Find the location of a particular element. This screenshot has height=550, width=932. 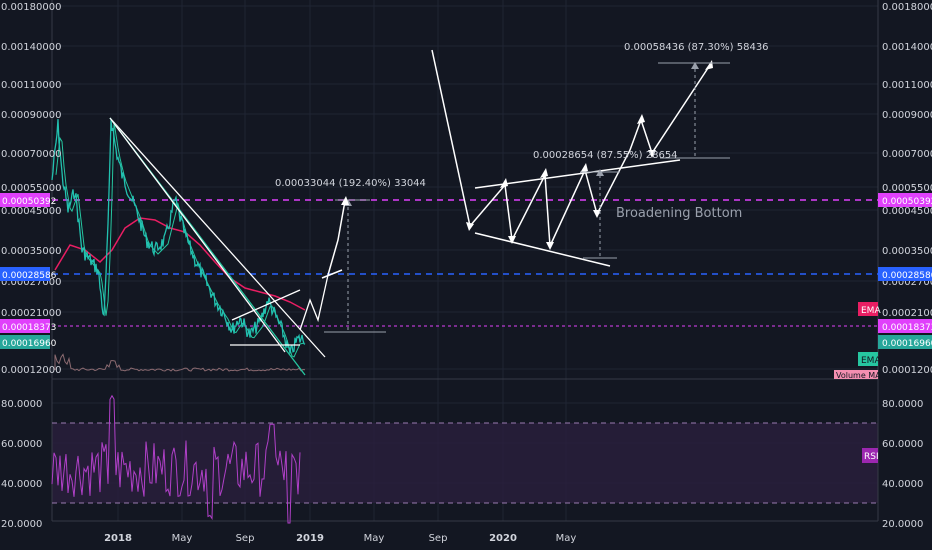

price-tag-left-label: 0.00018373 is located at coordinates (29, 328).